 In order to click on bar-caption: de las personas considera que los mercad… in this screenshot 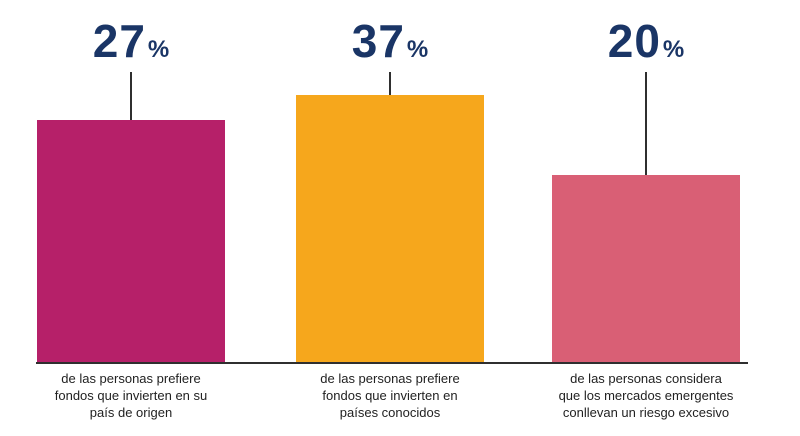, I will do `click(646, 396)`.